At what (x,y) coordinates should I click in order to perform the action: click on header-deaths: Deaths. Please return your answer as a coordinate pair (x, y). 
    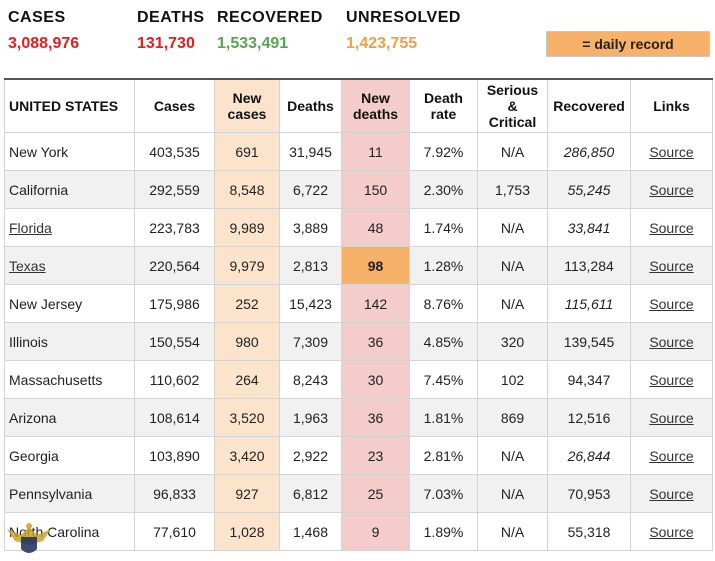
    Looking at the image, I should click on (310, 105).